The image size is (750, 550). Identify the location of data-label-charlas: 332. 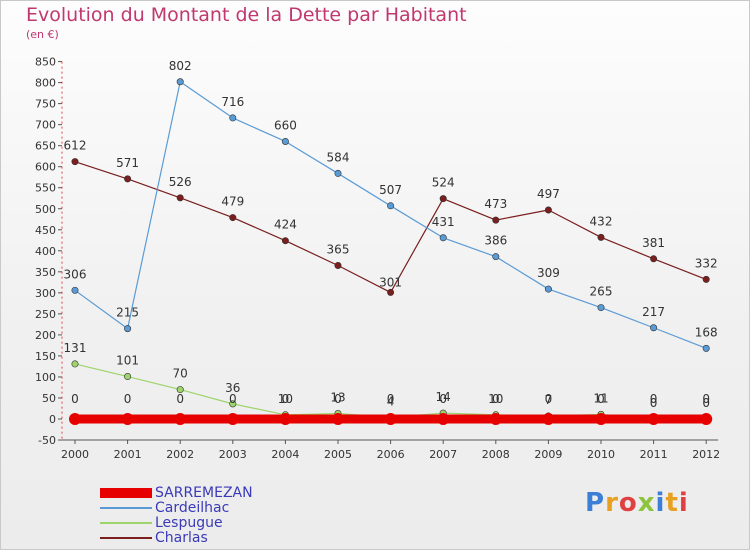
(706, 263).